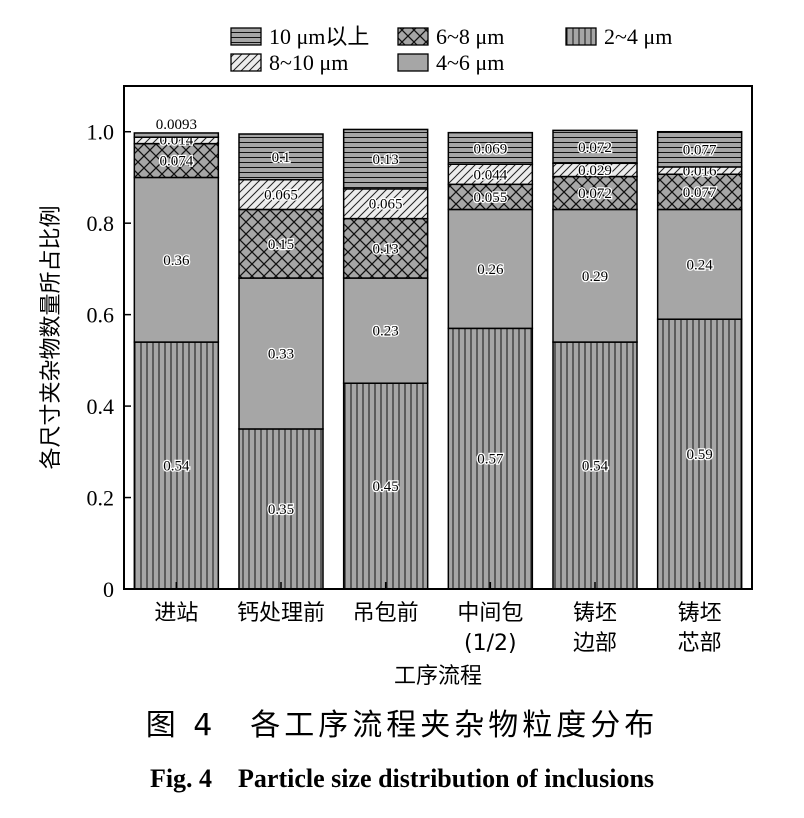  What do you see at coordinates (308, 62) in the screenshot?
I see `legend-label: 8~10 μm` at bounding box center [308, 62].